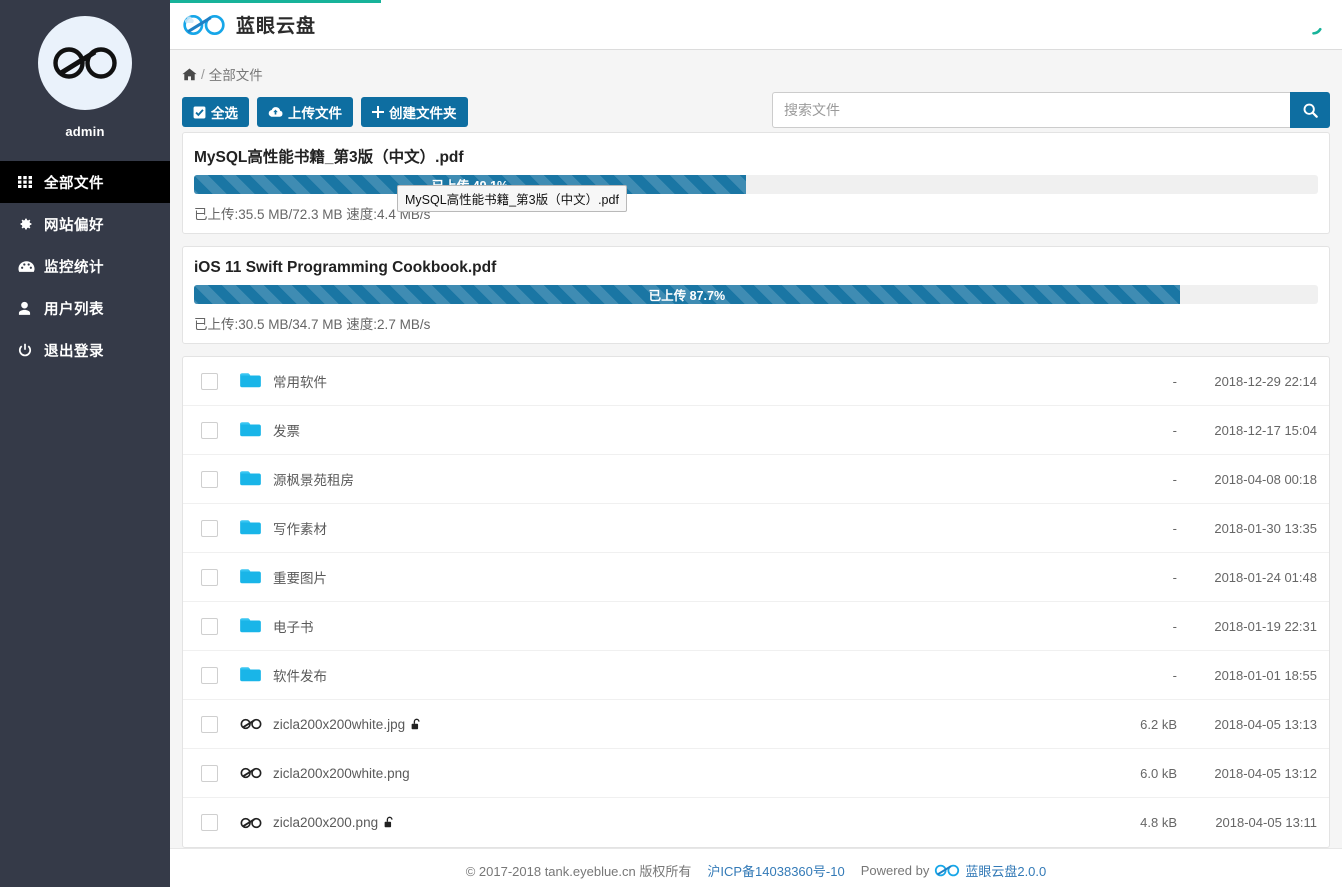  What do you see at coordinates (329, 157) in the screenshot?
I see `upload-filename: MySQL高性能书籍_第3版（中文）.pdf` at bounding box center [329, 157].